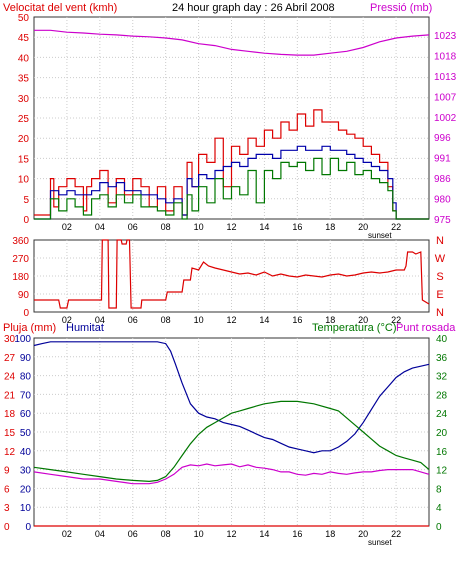 The height and width of the screenshot is (561, 465). I want to click on wind-tick-label: 50, so click(24, 18).